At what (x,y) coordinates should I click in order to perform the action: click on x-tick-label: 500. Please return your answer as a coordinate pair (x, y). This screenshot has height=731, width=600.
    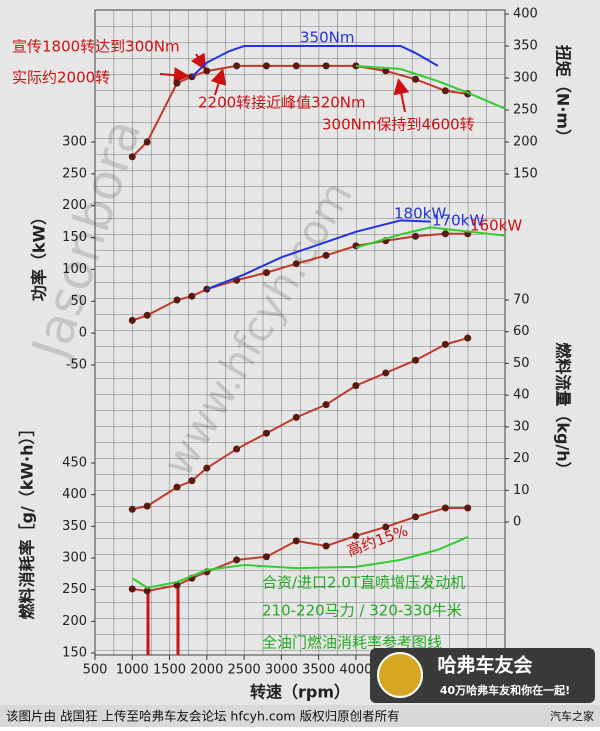
    Looking at the image, I should click on (95, 670).